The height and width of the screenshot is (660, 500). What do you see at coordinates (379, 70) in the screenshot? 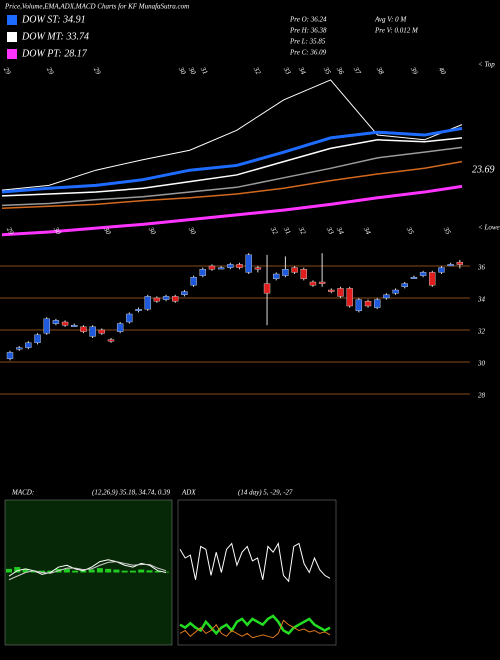
I see `date-label: 38` at bounding box center [379, 70].